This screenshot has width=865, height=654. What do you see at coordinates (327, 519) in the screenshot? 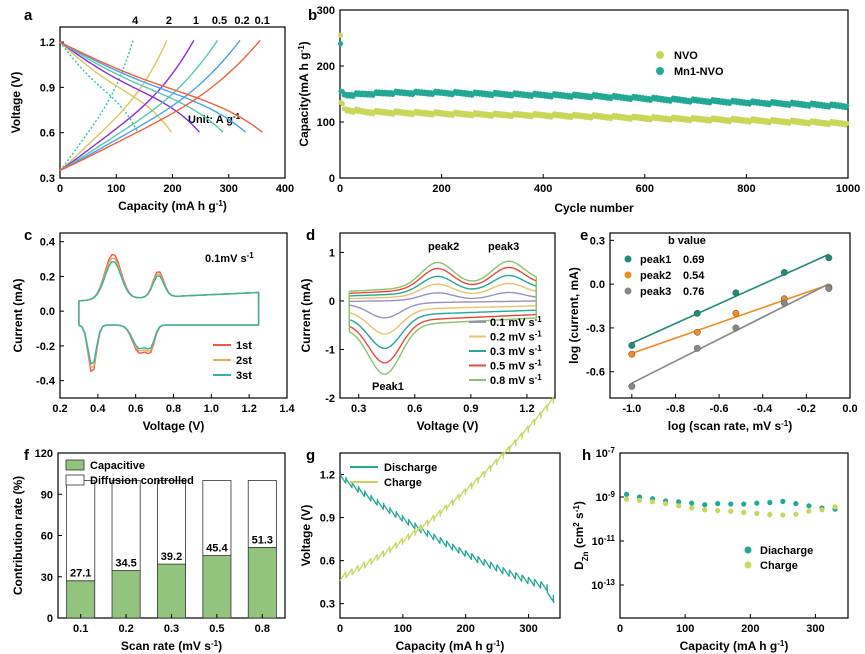
I see `g-y-tick-label: 0.9` at bounding box center [327, 519].